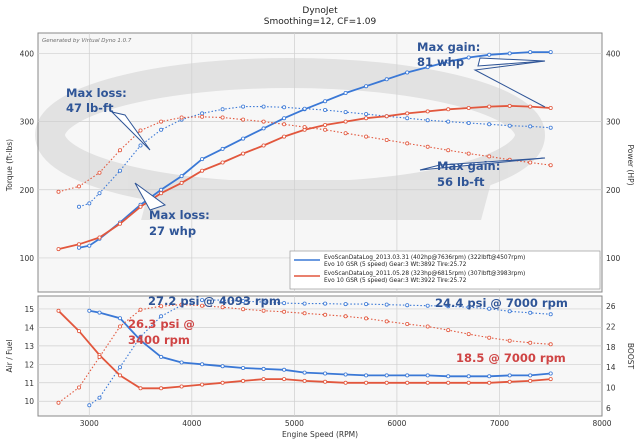 Image resolution: width=640 pixels, height=444 pixels. What do you see at coordinates (501, 303) in the screenshot?
I see `annotation-boost-end-2013: 24.4 psi @ 7000 rpm` at bounding box center [501, 303].